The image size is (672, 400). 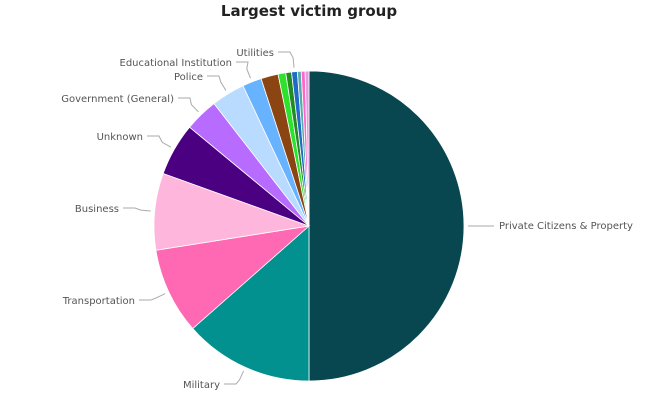 I want to click on slice-label: Business, so click(x=97, y=209).